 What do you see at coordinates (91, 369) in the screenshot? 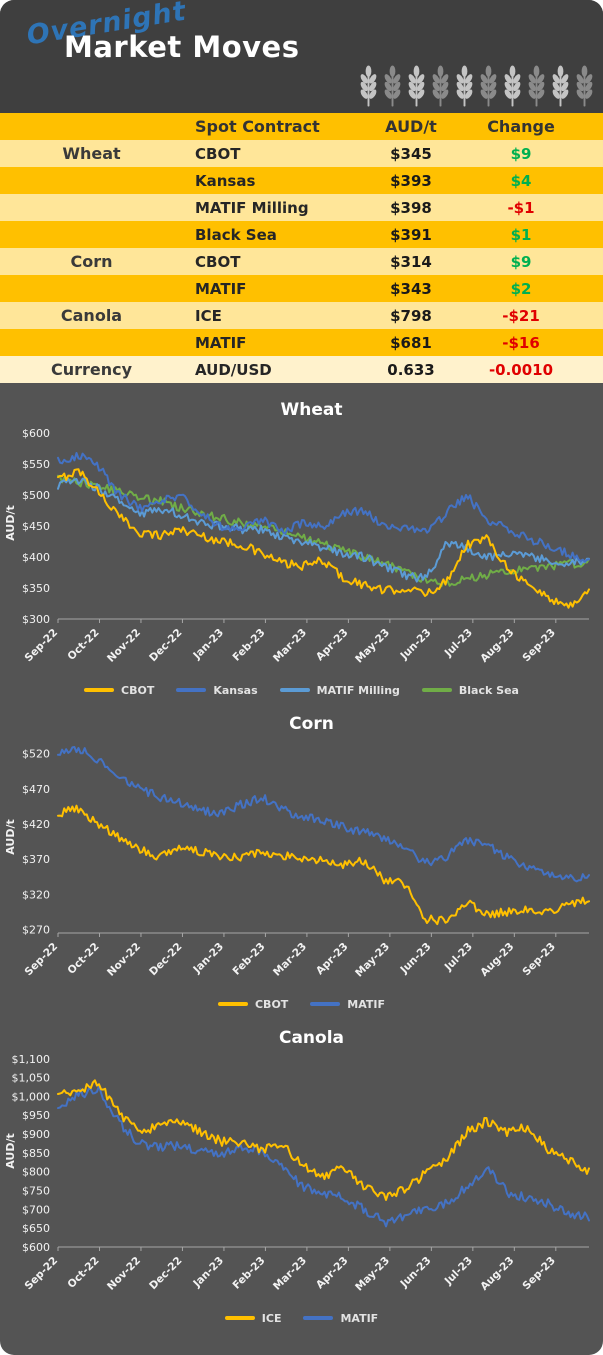
I see `category-cell: Currency` at bounding box center [91, 369].